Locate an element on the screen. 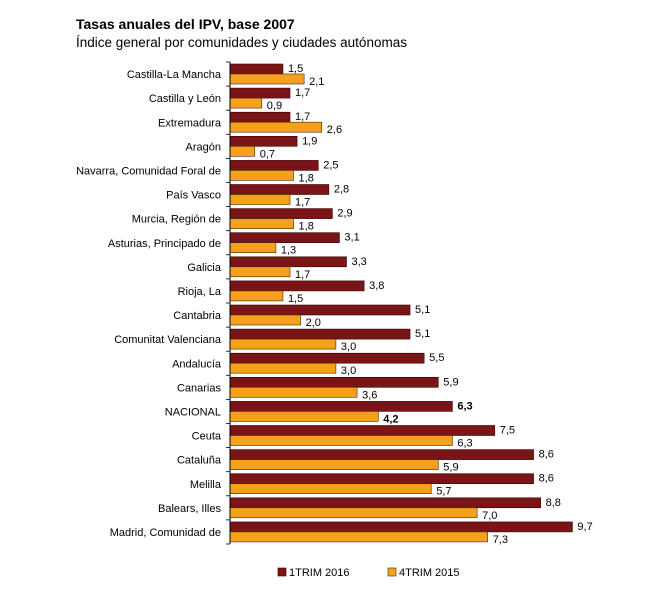  category-label: Aragón is located at coordinates (203, 147).